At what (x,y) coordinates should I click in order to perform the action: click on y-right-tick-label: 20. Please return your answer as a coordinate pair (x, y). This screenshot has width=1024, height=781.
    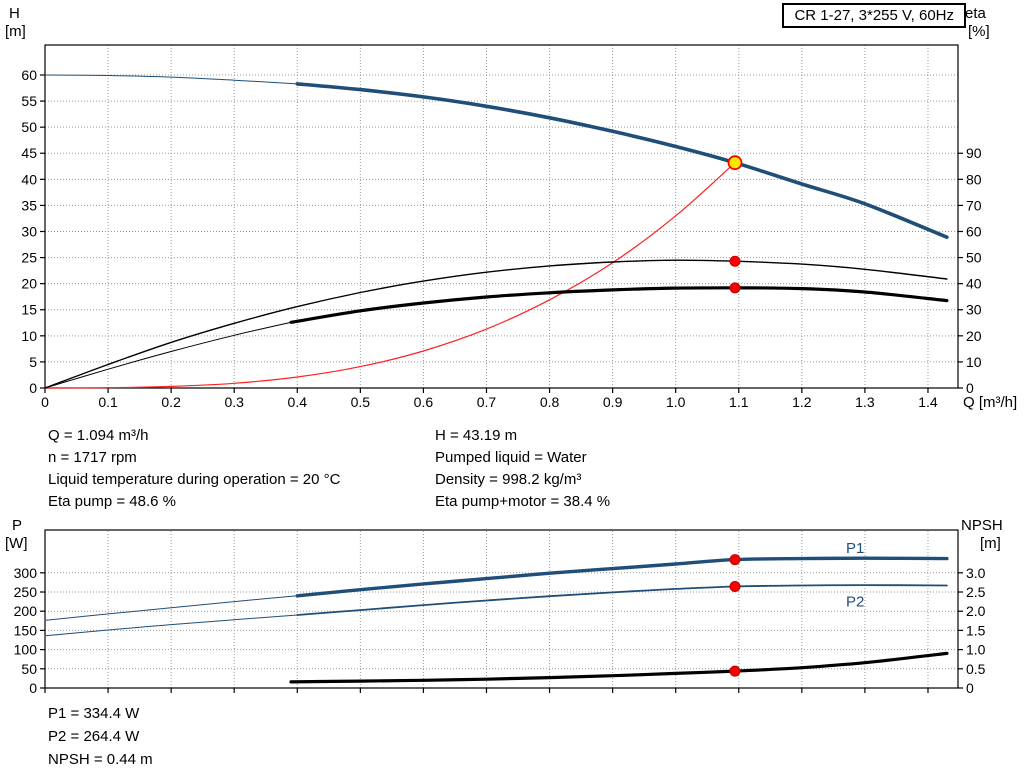
    Looking at the image, I should click on (974, 336).